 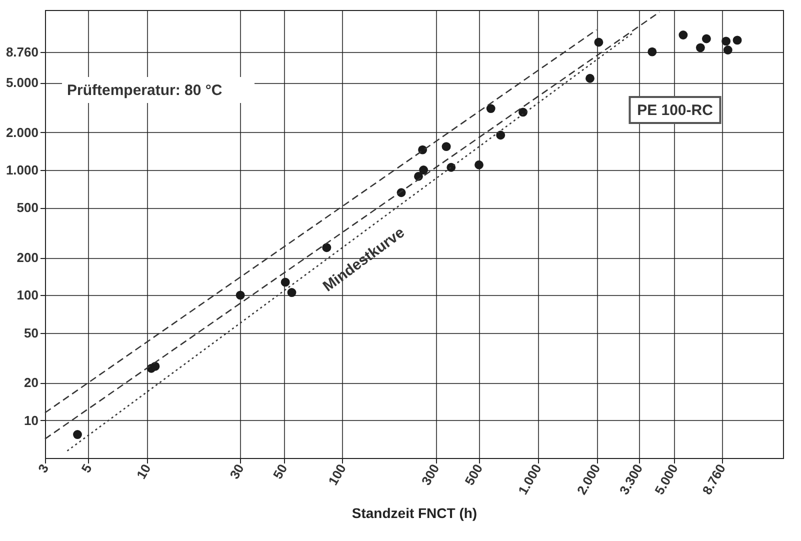 I want to click on x-tick-label: 100, so click(x=337, y=475).